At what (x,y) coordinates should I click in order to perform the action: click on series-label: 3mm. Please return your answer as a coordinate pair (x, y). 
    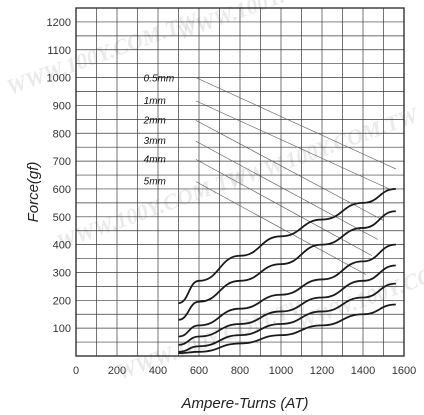
    Looking at the image, I should click on (155, 141).